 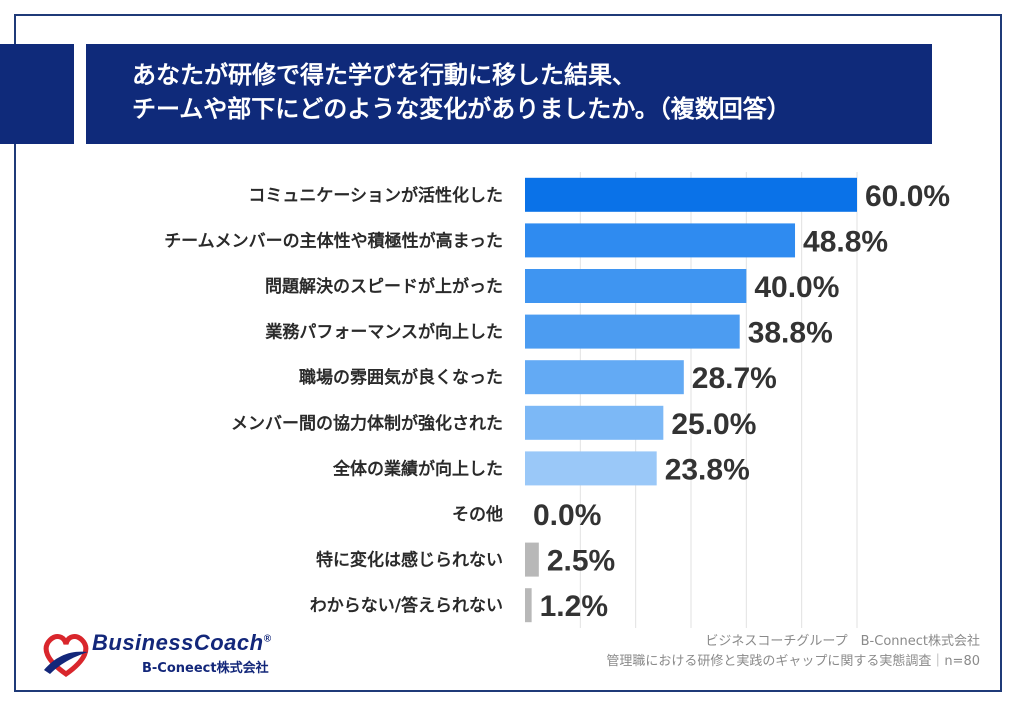 I want to click on category-label: 全体の業績が向上した, so click(x=417, y=468).